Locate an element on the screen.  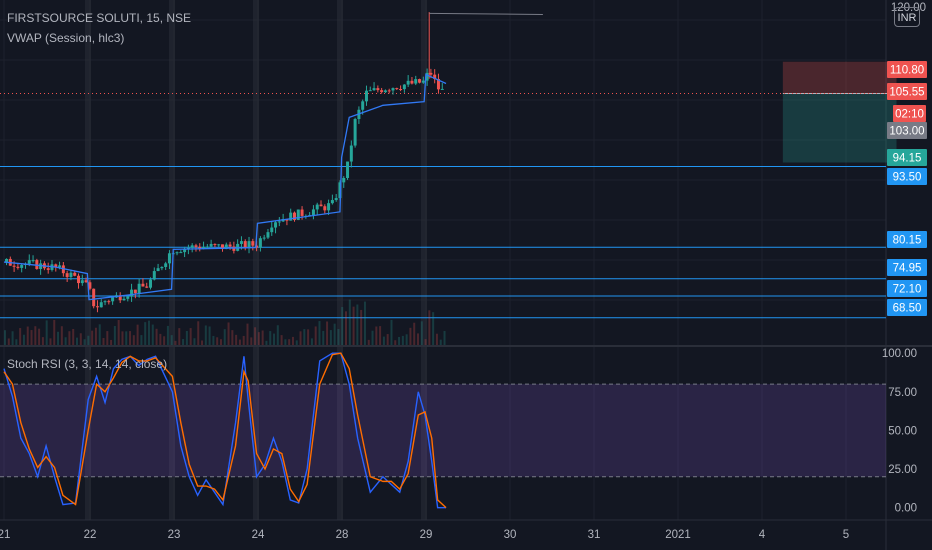
symbol-legend: FIRSTSOURCE SOLUTI, 15, NSE is located at coordinates (99, 18).